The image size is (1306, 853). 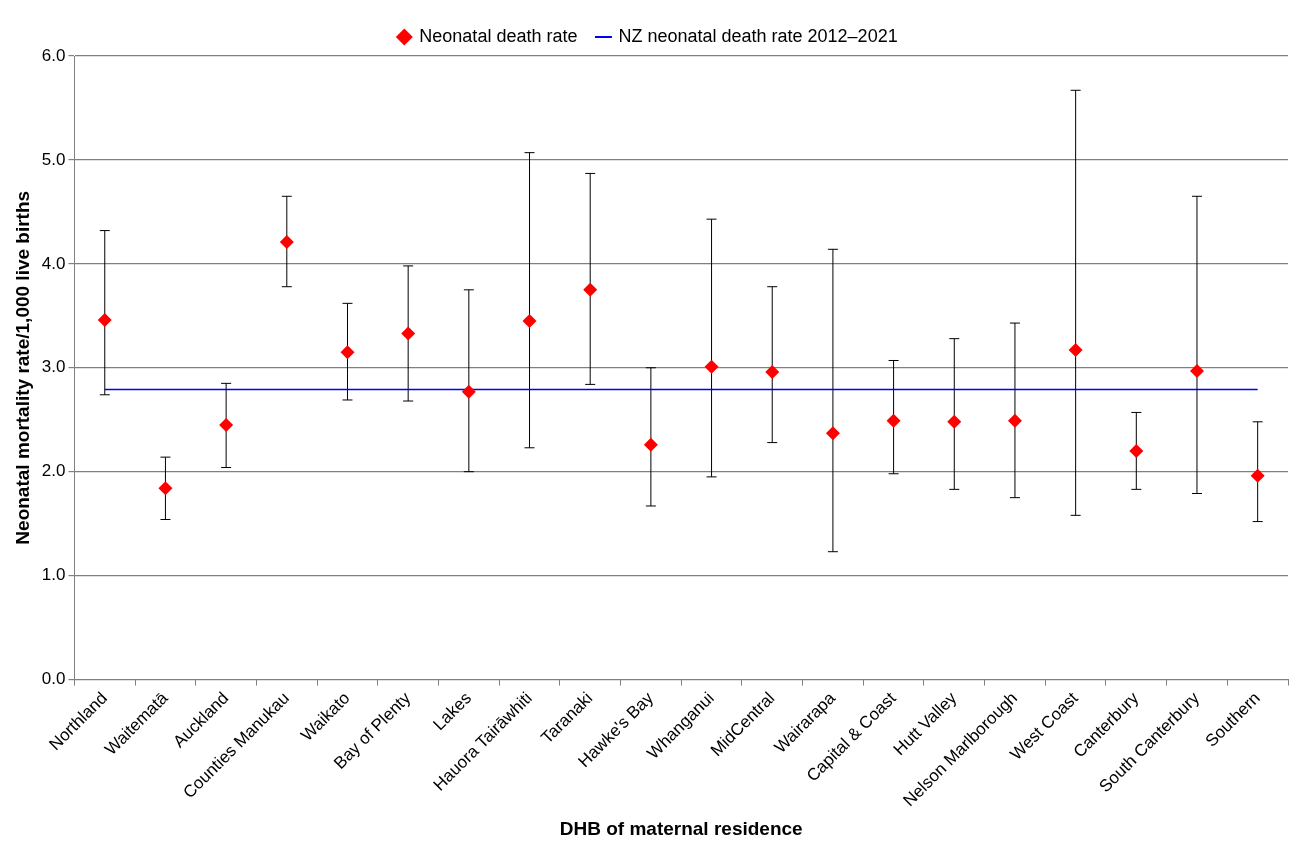 I want to click on y-tick-label: 4.0, so click(x=53, y=263).